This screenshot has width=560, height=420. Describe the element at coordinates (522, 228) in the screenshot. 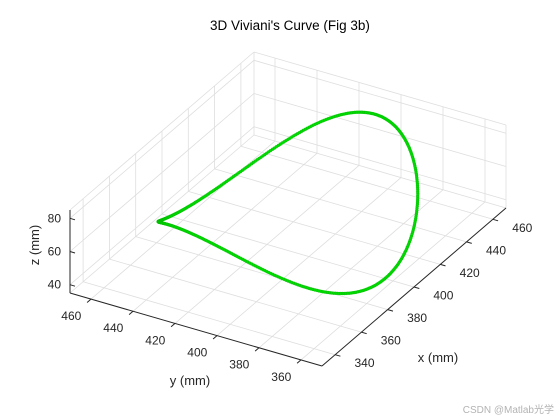

I see `x-tick-label: 460` at that location.